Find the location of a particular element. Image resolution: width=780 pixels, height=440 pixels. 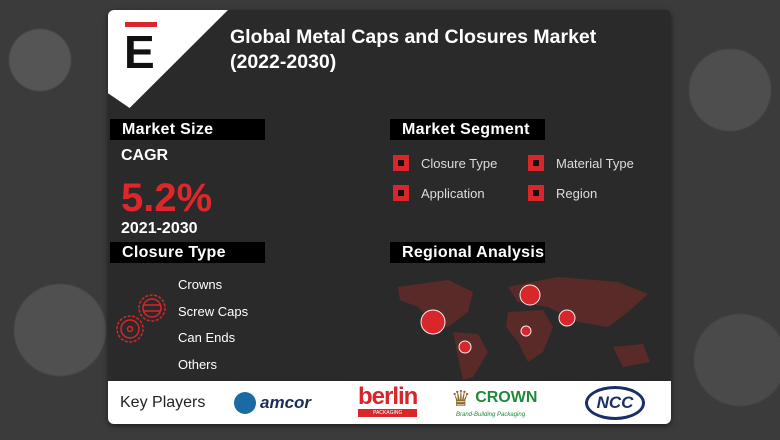

closure-item: Others is located at coordinates (198, 364).